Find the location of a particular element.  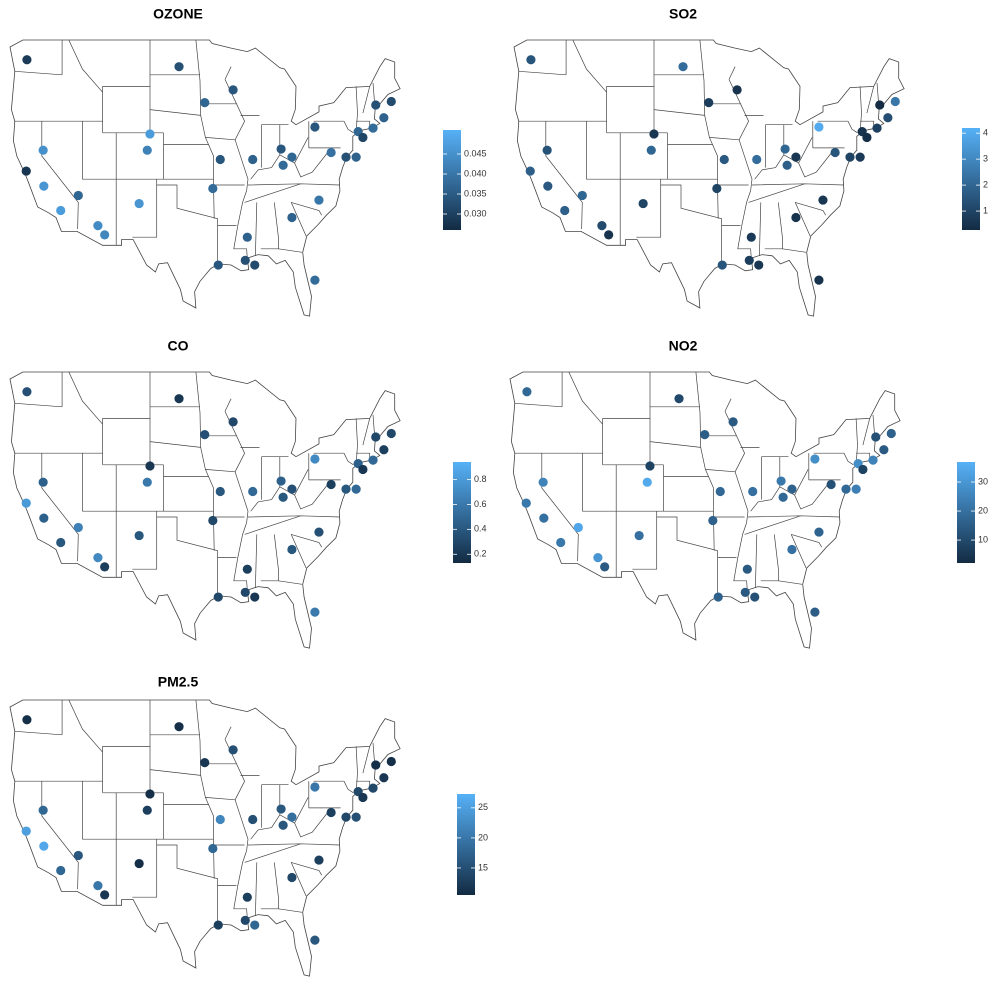

colorbar is located at coordinates (452, 180).